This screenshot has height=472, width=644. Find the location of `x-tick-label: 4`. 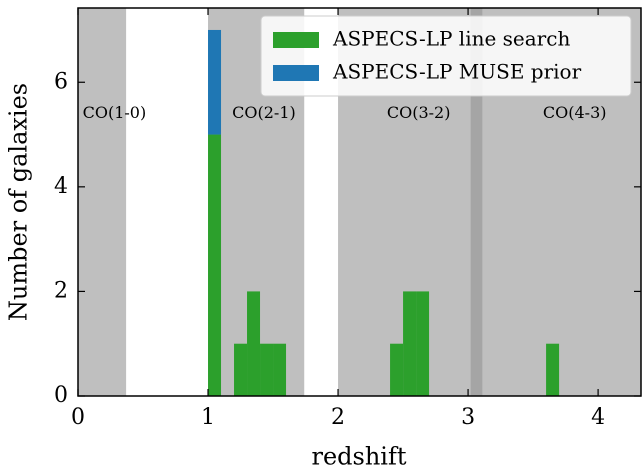

x-tick-label: 4 is located at coordinates (598, 417).